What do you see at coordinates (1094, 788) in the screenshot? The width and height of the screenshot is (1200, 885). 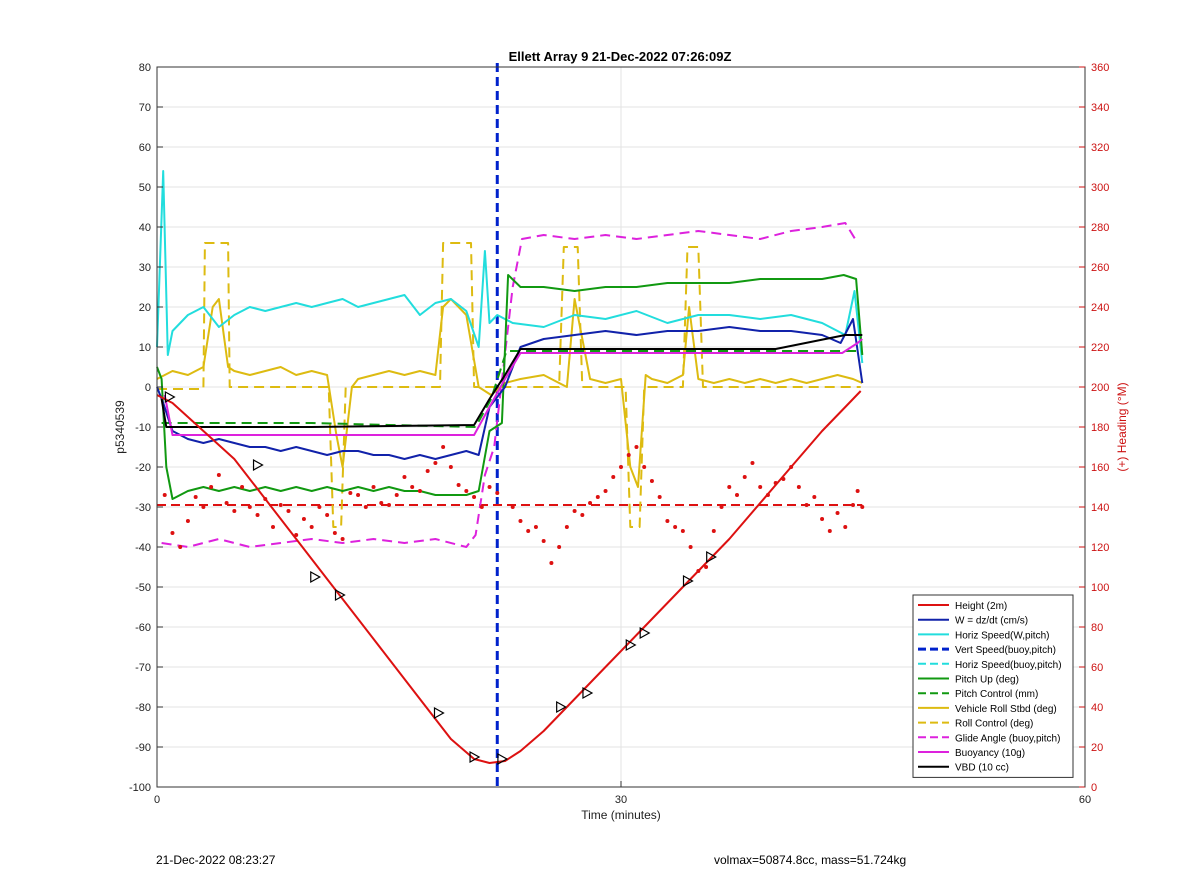 I see `y2-tick-label: 0` at bounding box center [1094, 788].